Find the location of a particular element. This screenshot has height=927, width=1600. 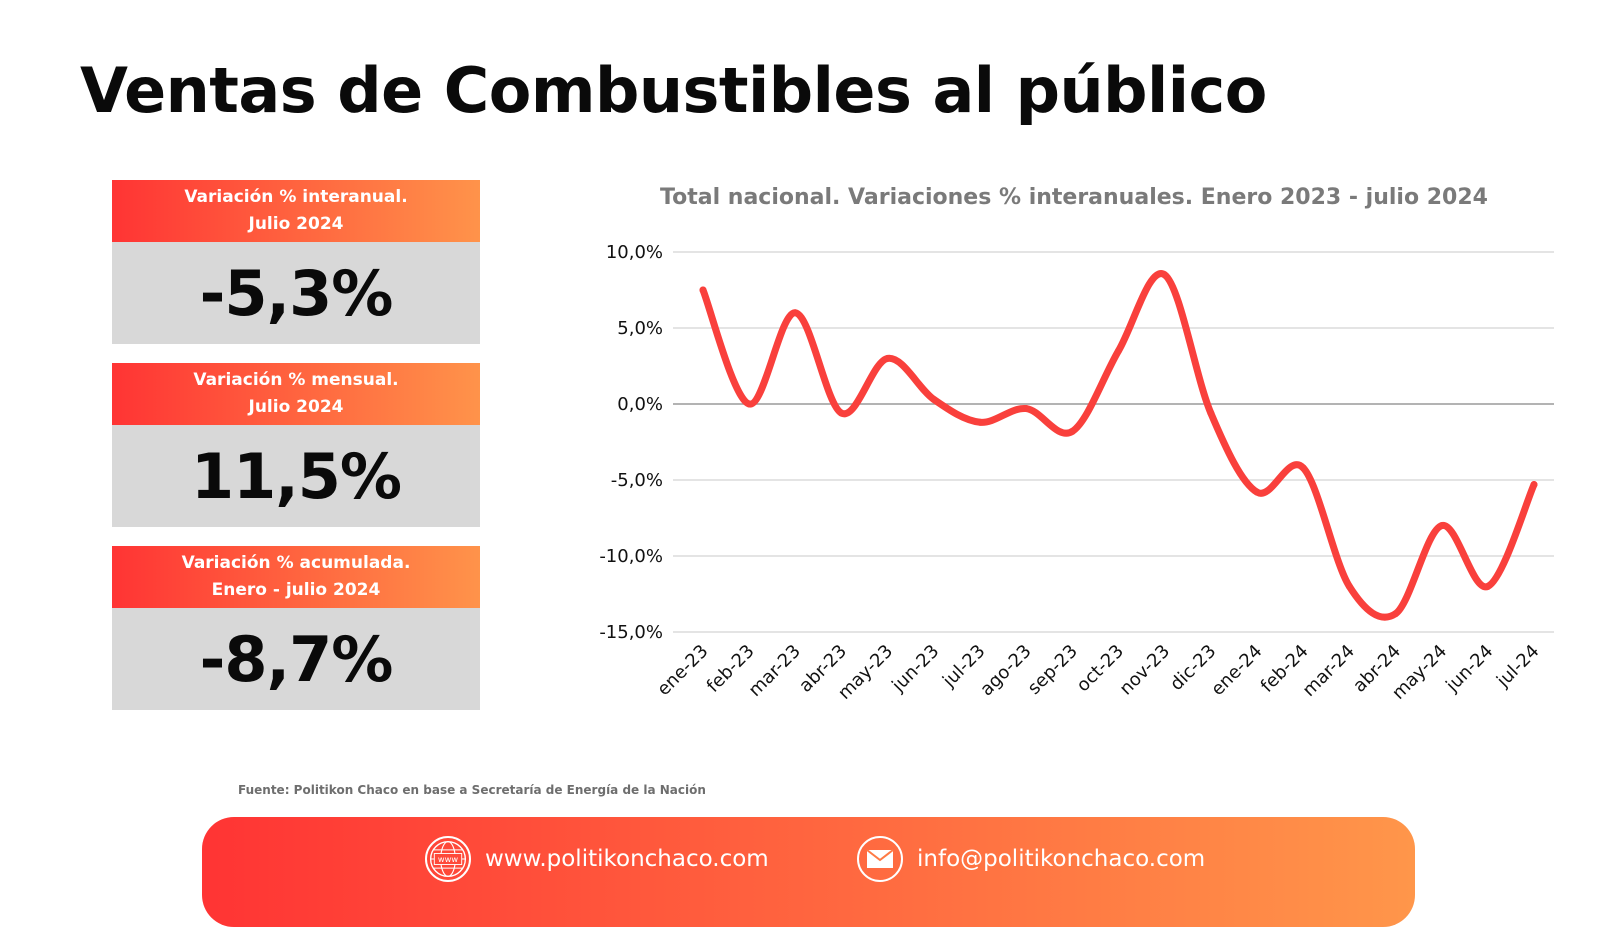

stat-value: -5,3% is located at coordinates (296, 293).